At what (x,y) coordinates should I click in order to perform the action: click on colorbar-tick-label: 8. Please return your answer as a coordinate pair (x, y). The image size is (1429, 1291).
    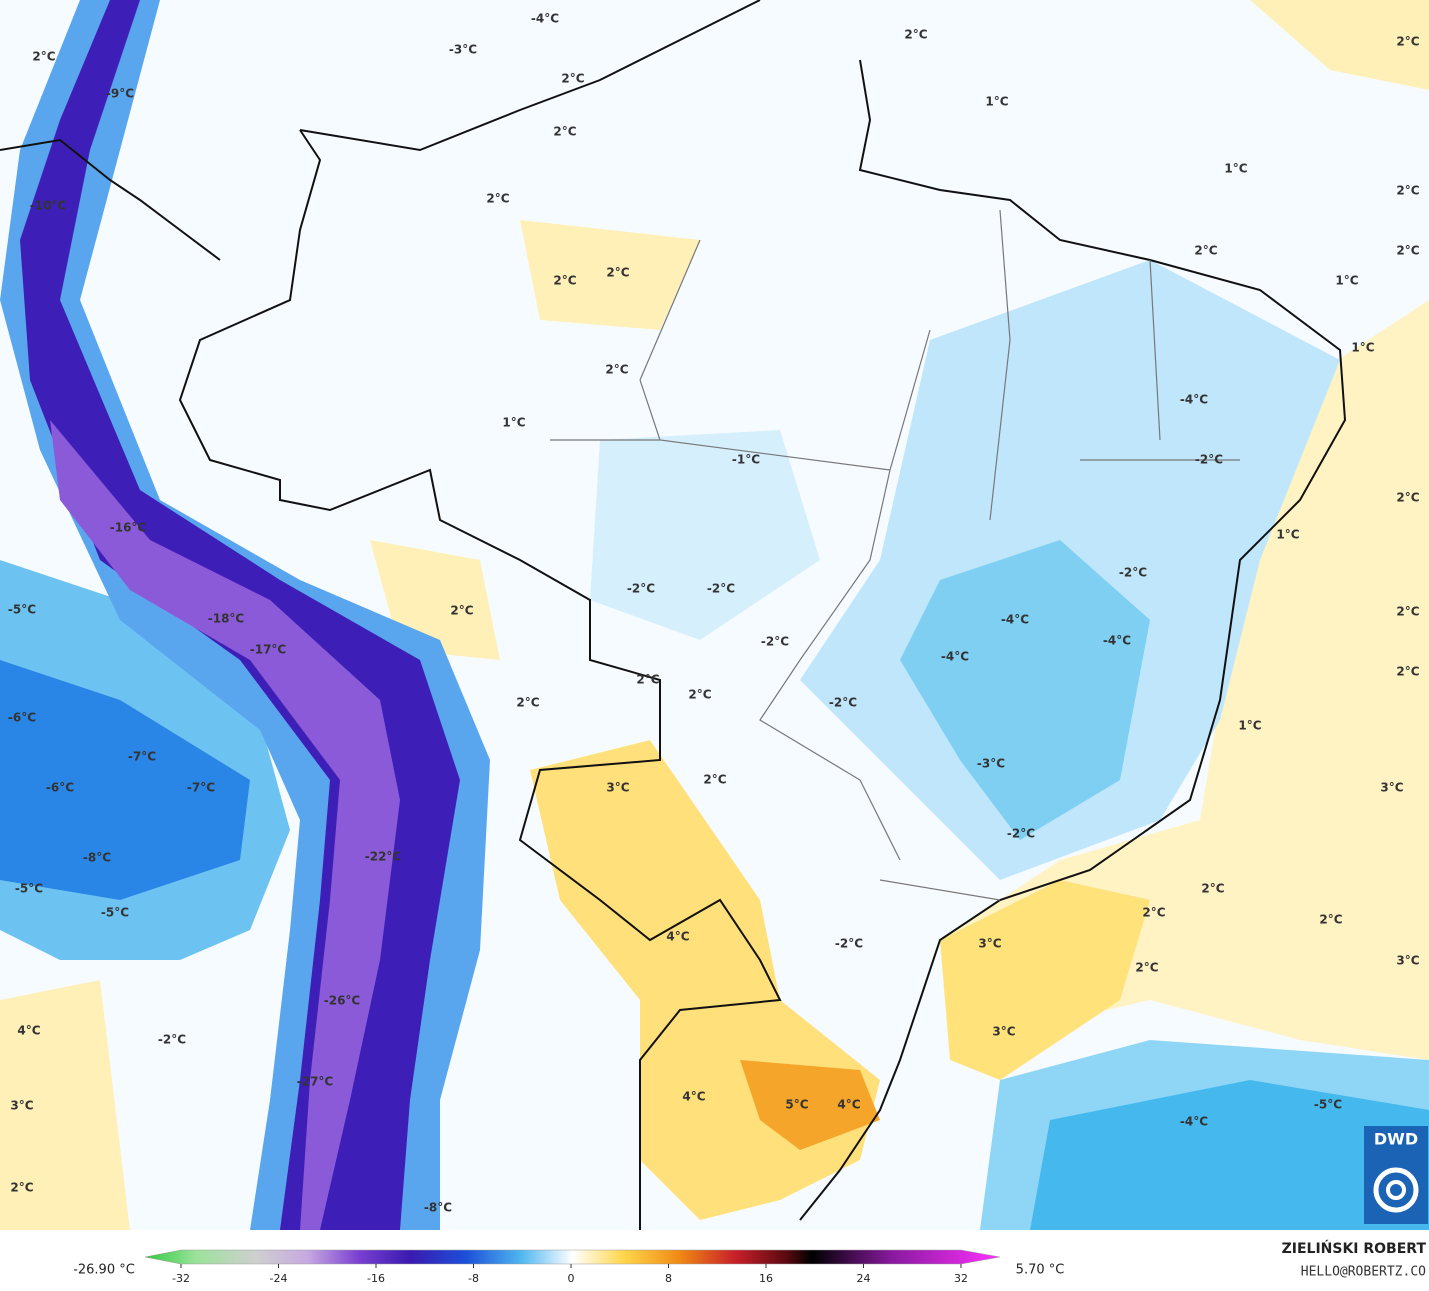
    Looking at the image, I should click on (668, 1278).